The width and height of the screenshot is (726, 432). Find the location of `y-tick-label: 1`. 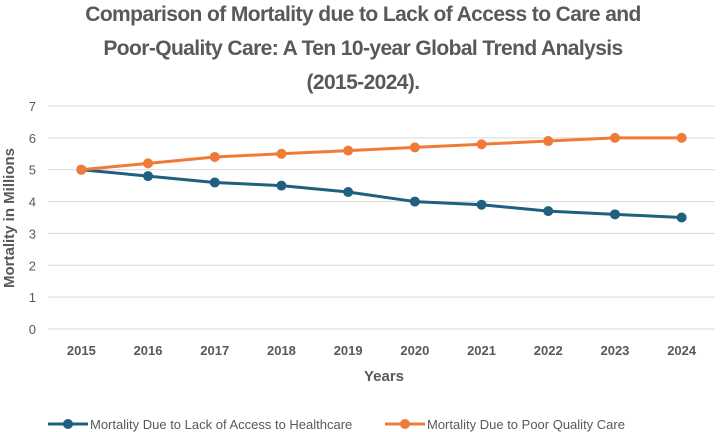

y-tick-label: 1 is located at coordinates (32, 297).